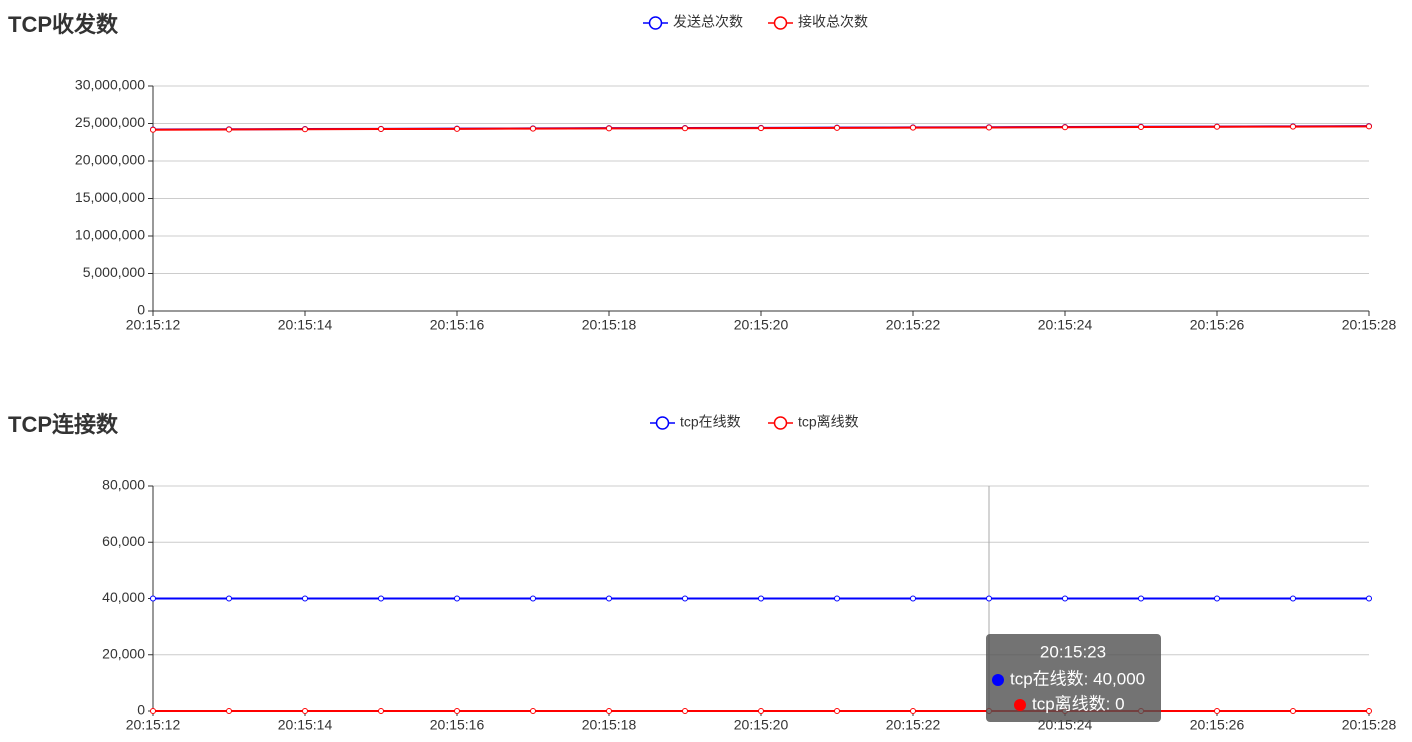 The image size is (1412, 742). I want to click on y-tick-label: 5,000,000, so click(114, 272).